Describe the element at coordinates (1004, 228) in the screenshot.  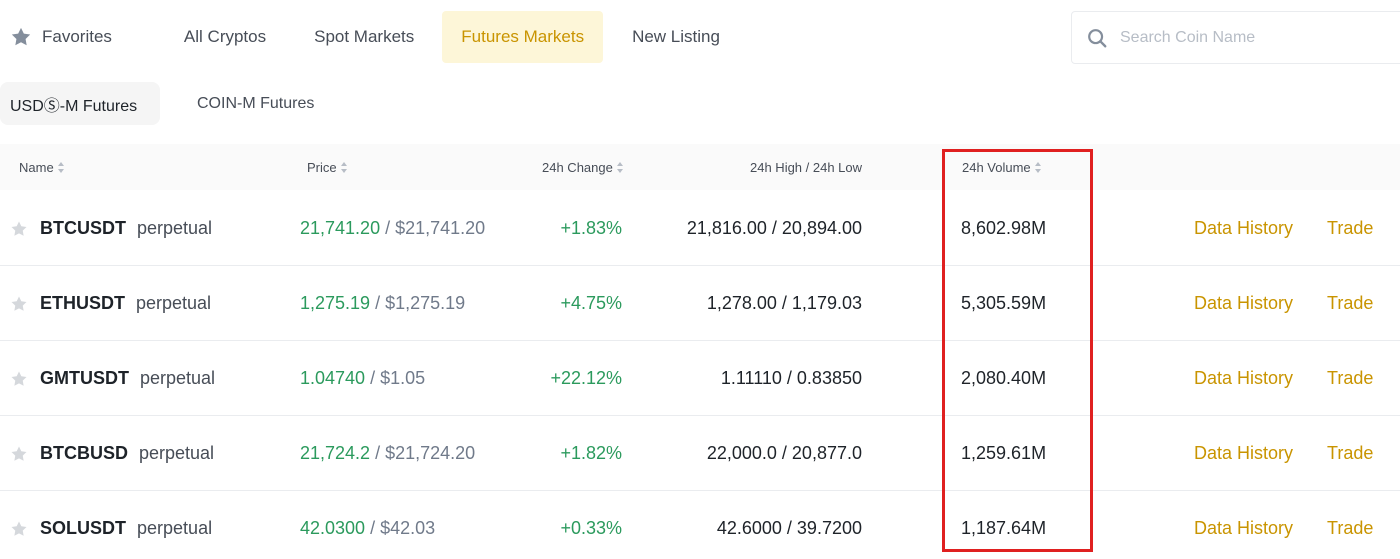
I see `volume-24h: 8,602.98M` at that location.